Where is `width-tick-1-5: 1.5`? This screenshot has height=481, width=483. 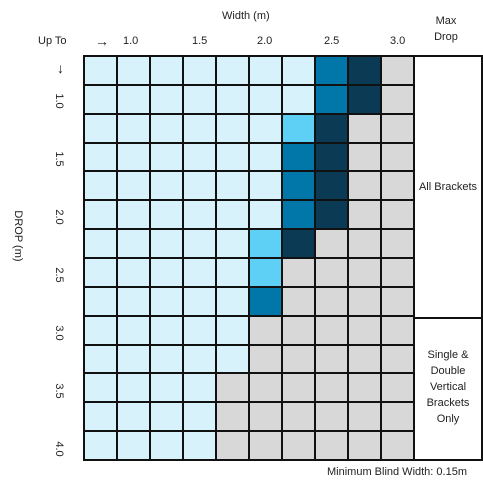 width-tick-1-5: 1.5 is located at coordinates (200, 41).